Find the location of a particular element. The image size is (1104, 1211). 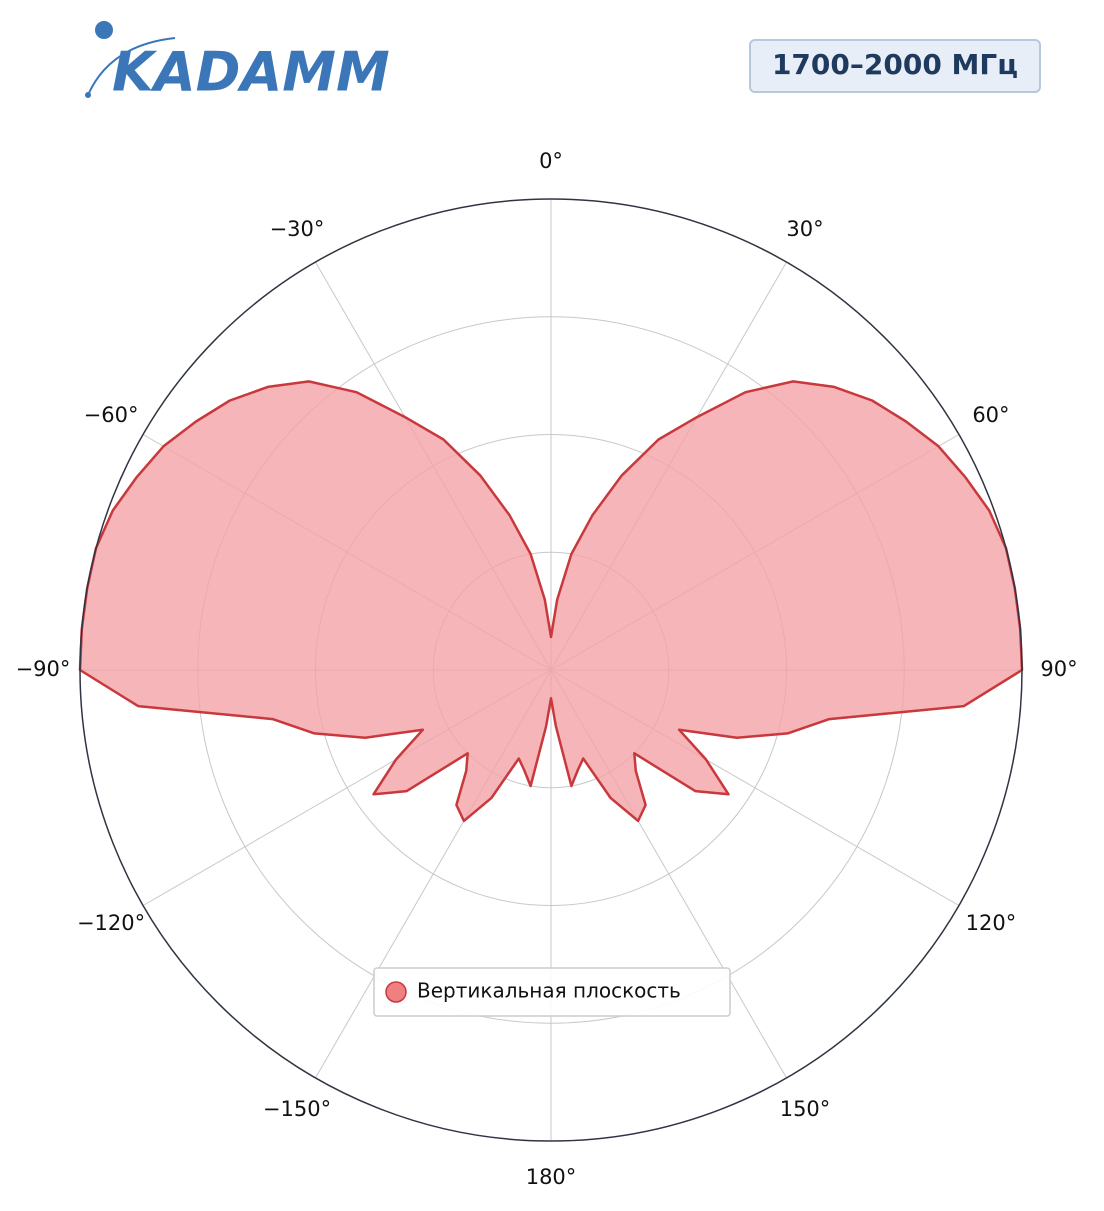

logo: KADAMM is located at coordinates (237, 62).